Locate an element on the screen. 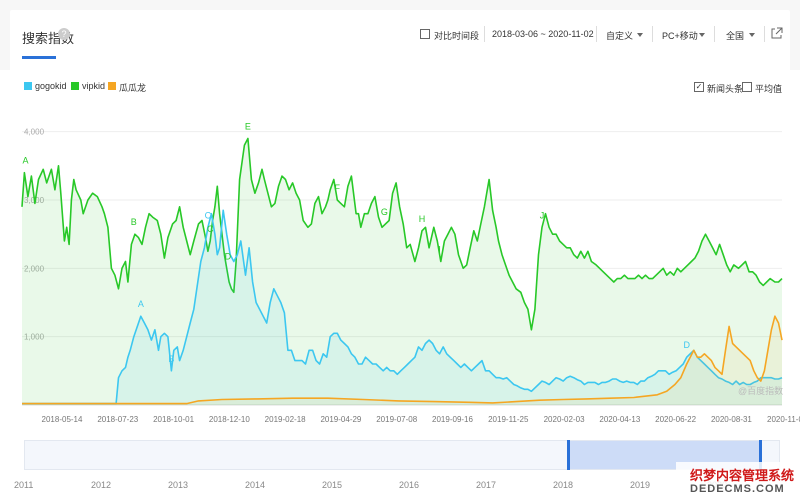 The height and width of the screenshot is (500, 800). region-dropdown: 全国 is located at coordinates (735, 36).